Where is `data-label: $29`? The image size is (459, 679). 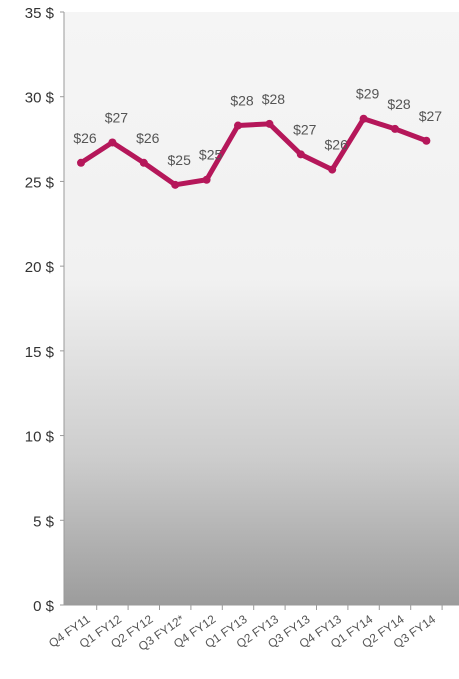
data-label: $29 is located at coordinates (368, 94).